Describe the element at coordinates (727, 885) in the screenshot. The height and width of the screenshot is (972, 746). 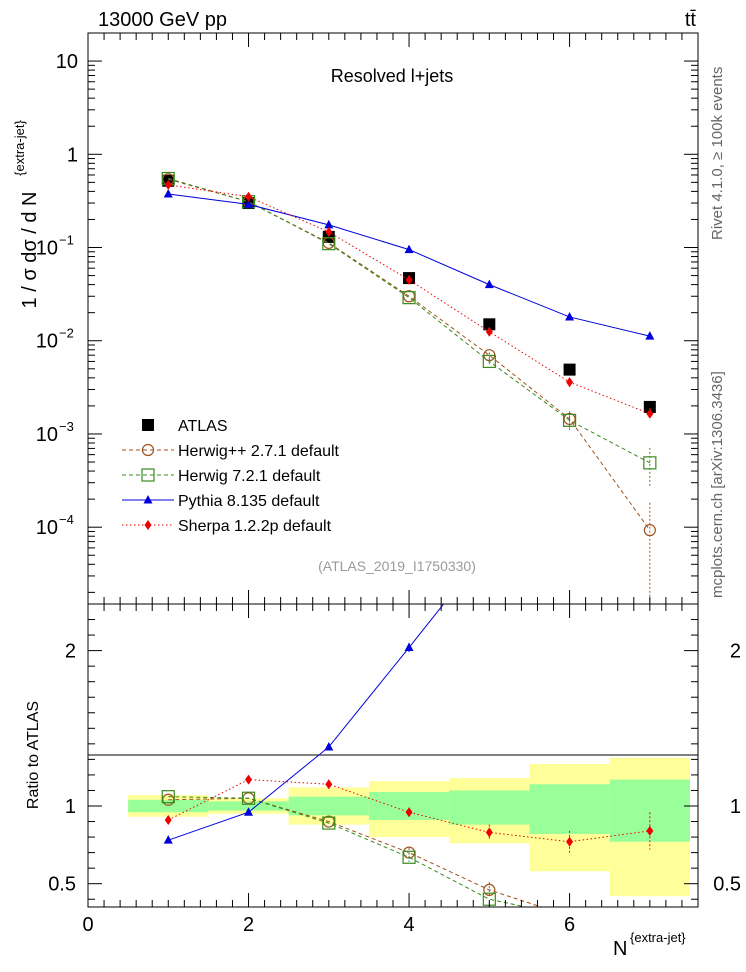
I see `ratio-y-tick-label-right: 0.5` at that location.